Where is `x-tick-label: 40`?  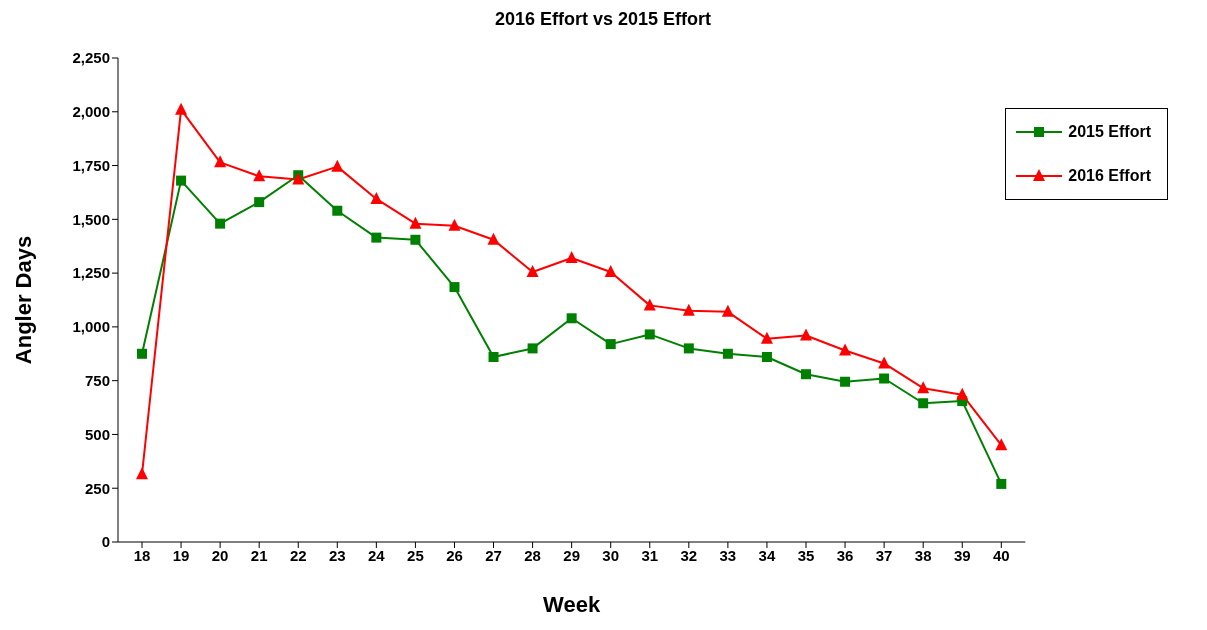
x-tick-label: 40 is located at coordinates (1001, 555).